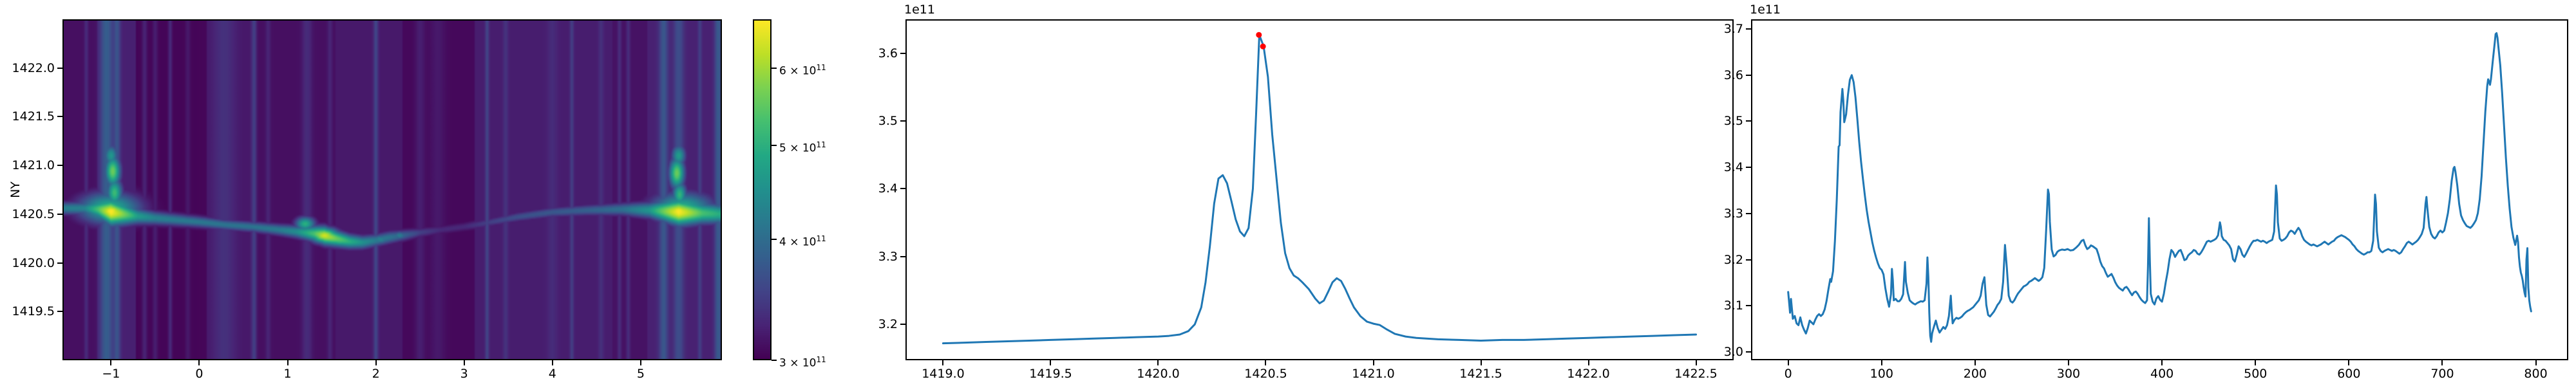 Image resolution: width=2576 pixels, height=386 pixels. I want to click on y-axis-tick-label: 3.1, so click(1733, 306).